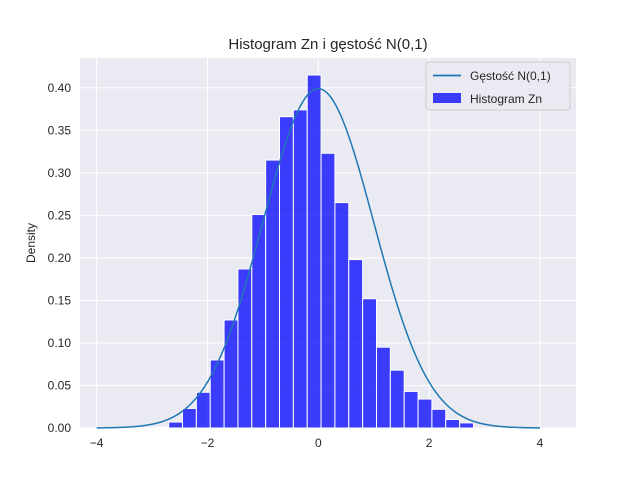 Image resolution: width=640 pixels, height=480 pixels. What do you see at coordinates (60, 428) in the screenshot?
I see `y-tick-label: 0.00` at bounding box center [60, 428].